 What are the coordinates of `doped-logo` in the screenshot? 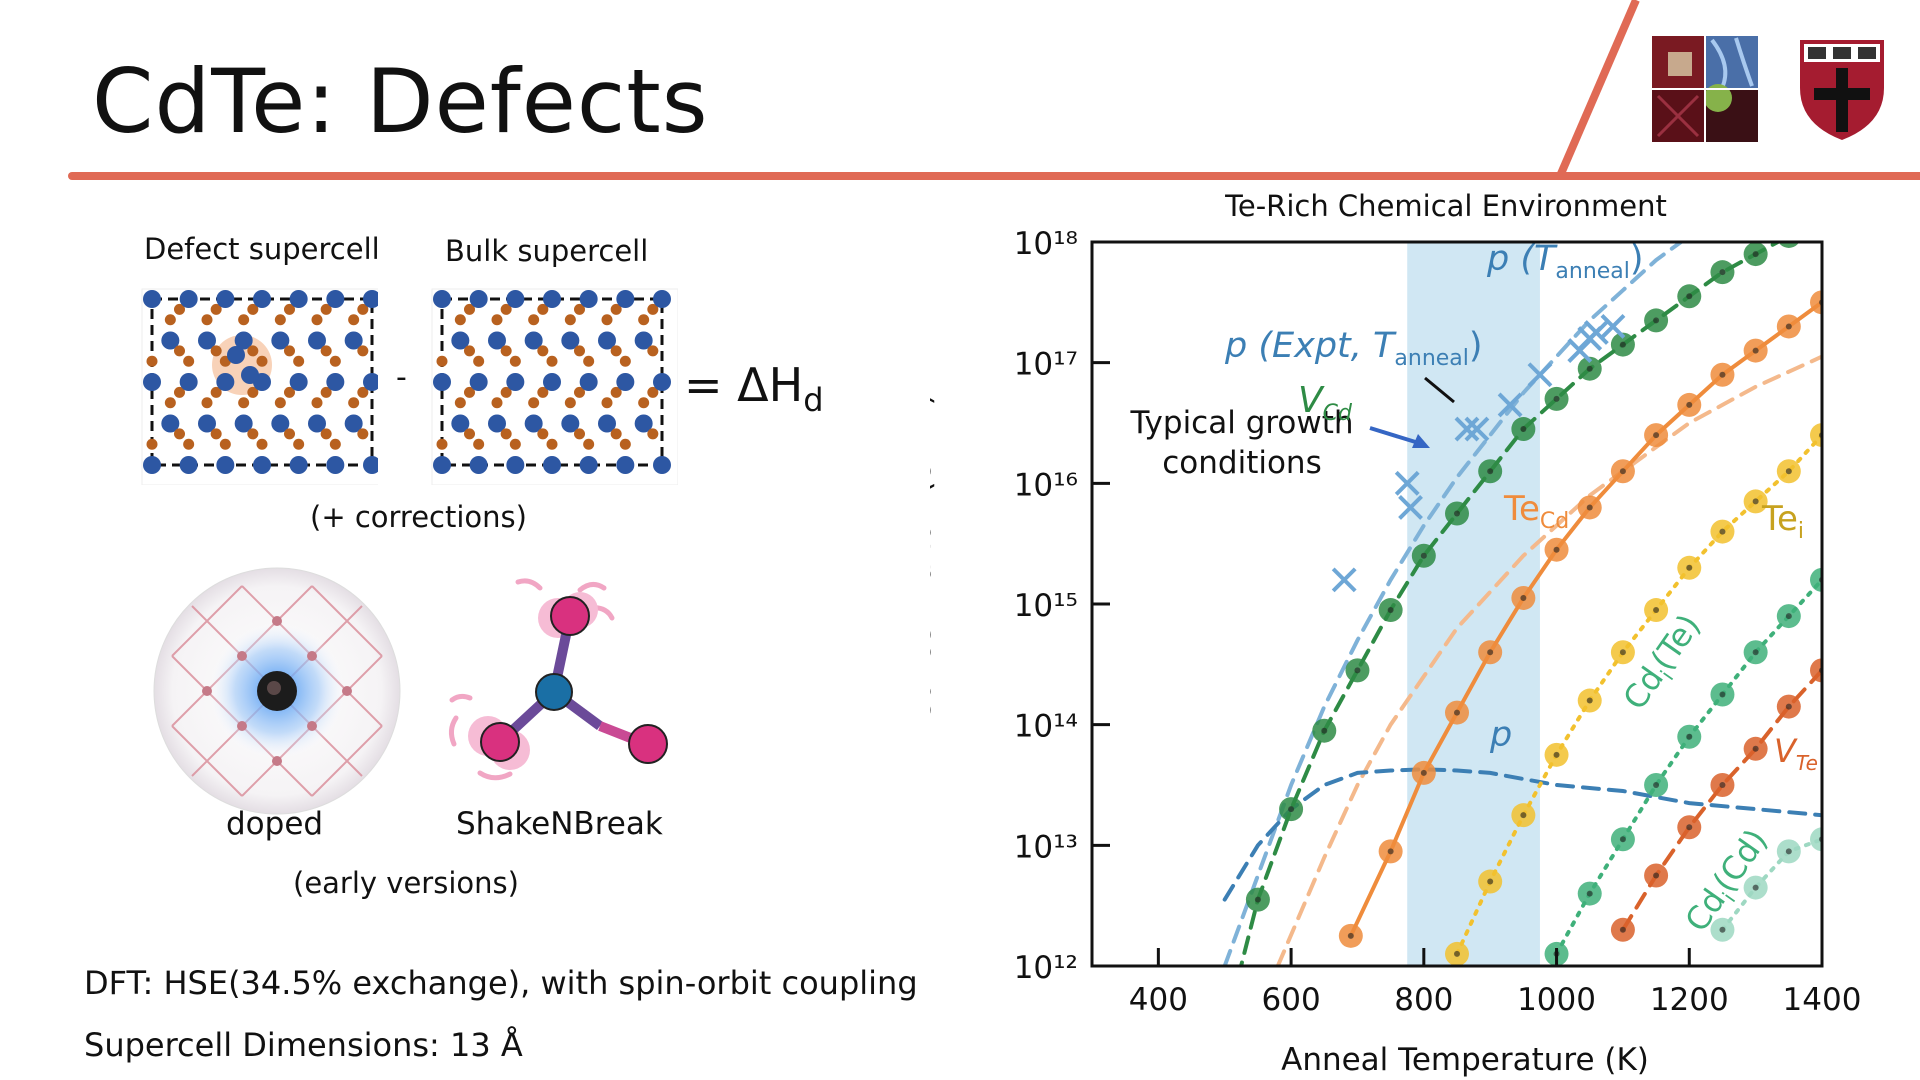 It's located at (277, 691).